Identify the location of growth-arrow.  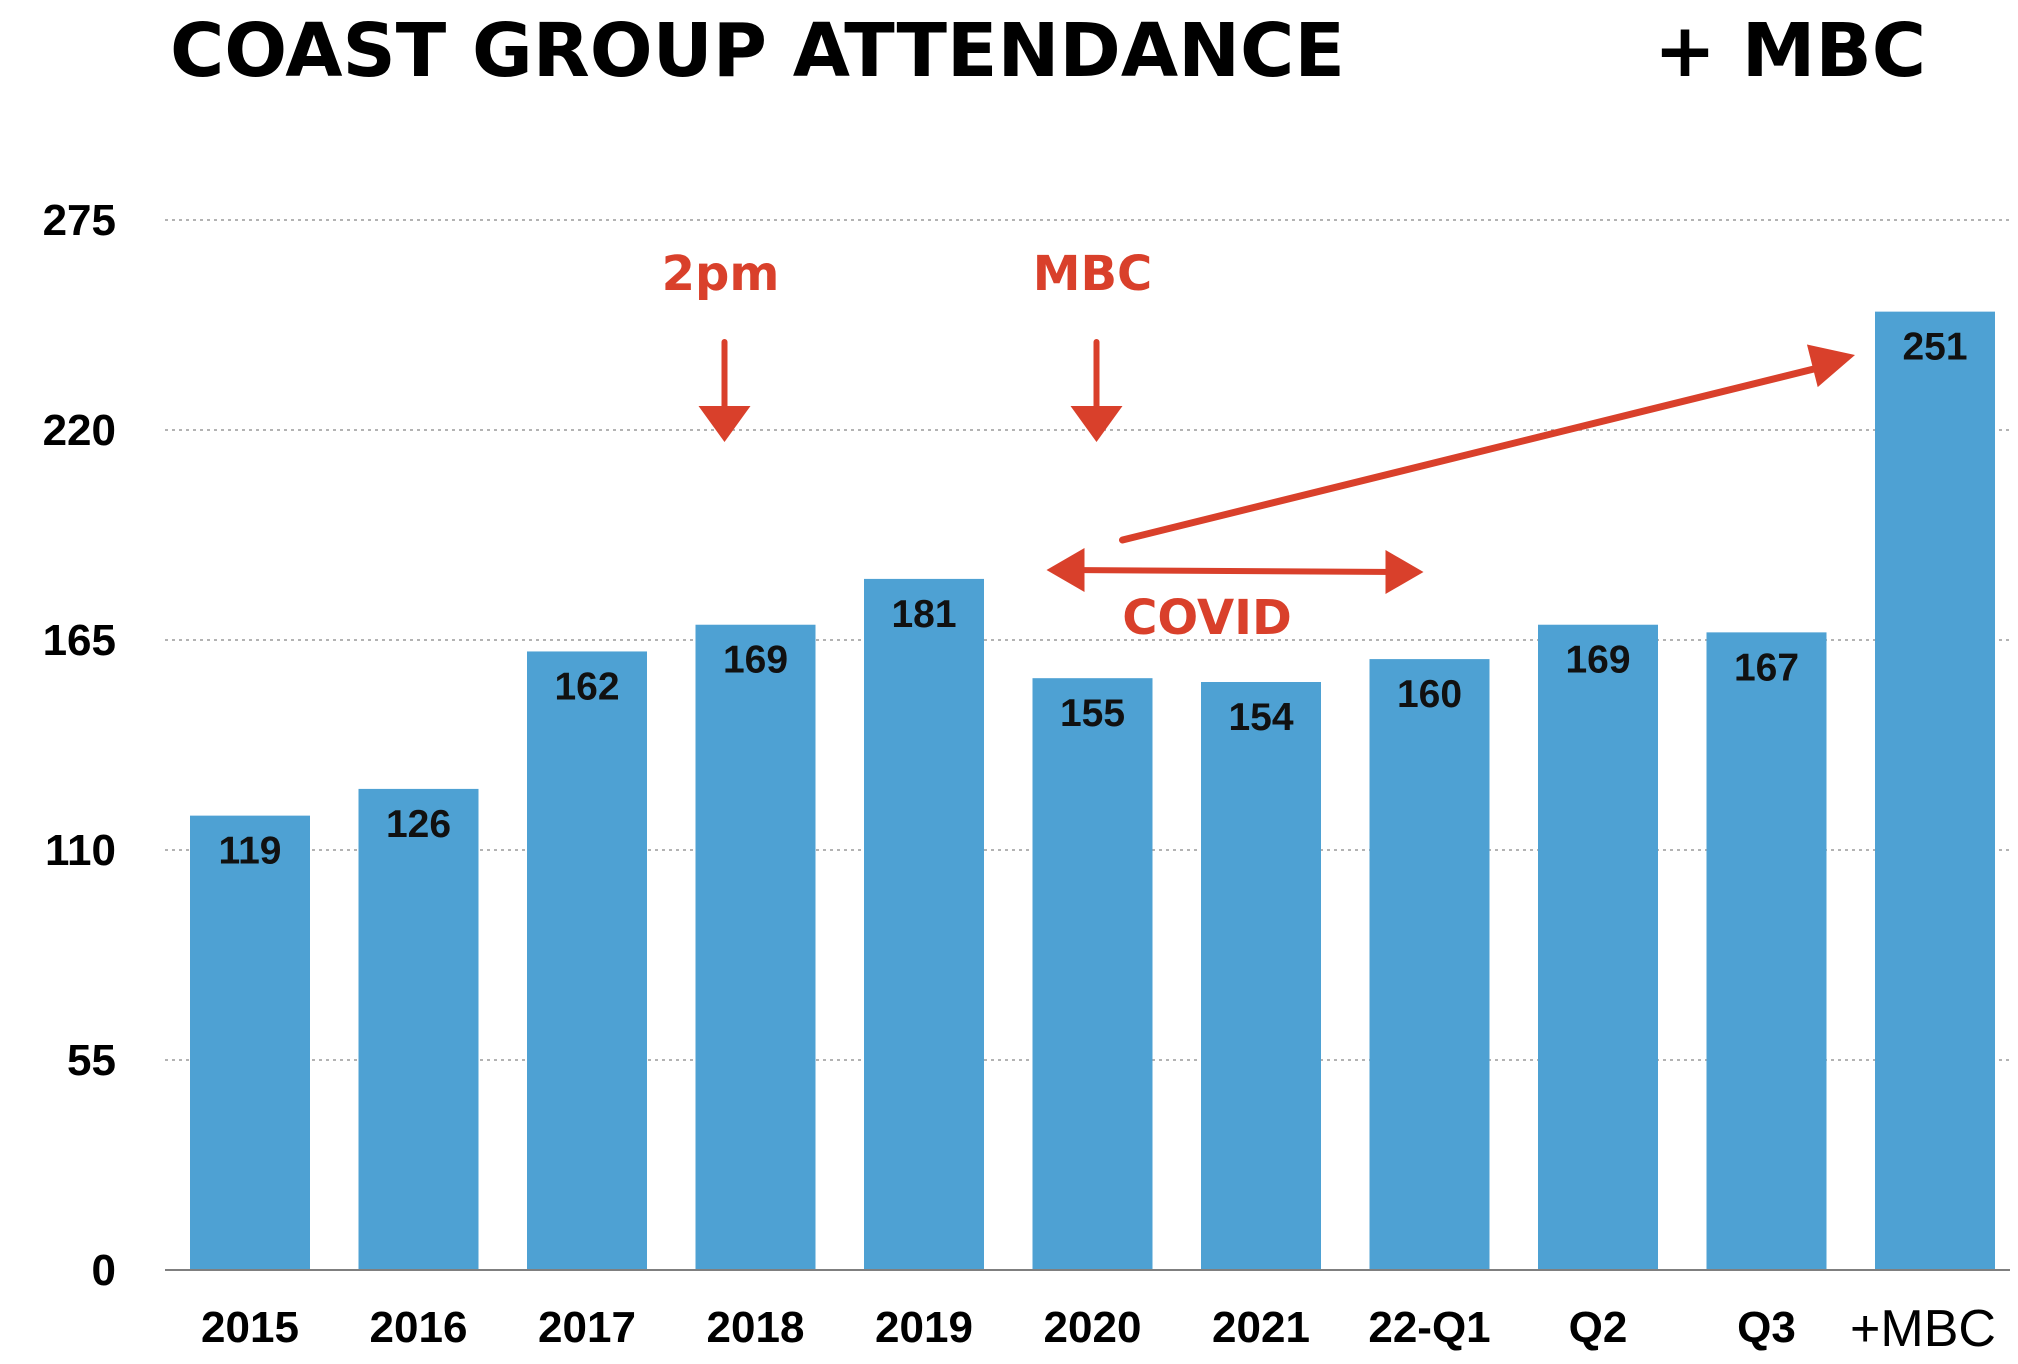
(1476, 452).